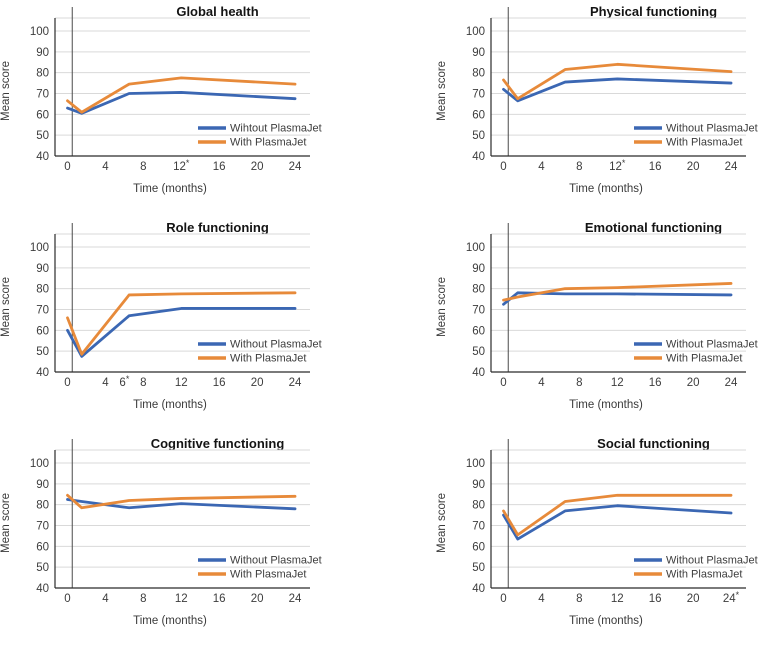  What do you see at coordinates (731, 597) in the screenshot?
I see `svg-text: 24*` at bounding box center [731, 597].